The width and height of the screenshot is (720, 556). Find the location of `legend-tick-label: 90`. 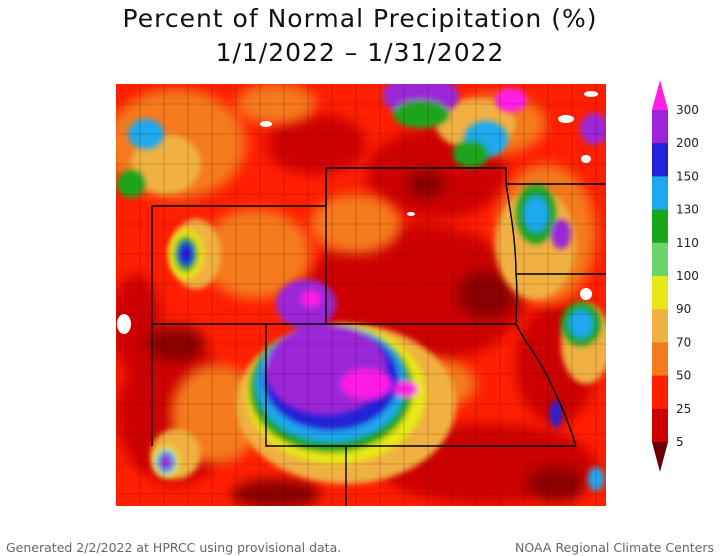

legend-tick-label: 90 is located at coordinates (683, 309).